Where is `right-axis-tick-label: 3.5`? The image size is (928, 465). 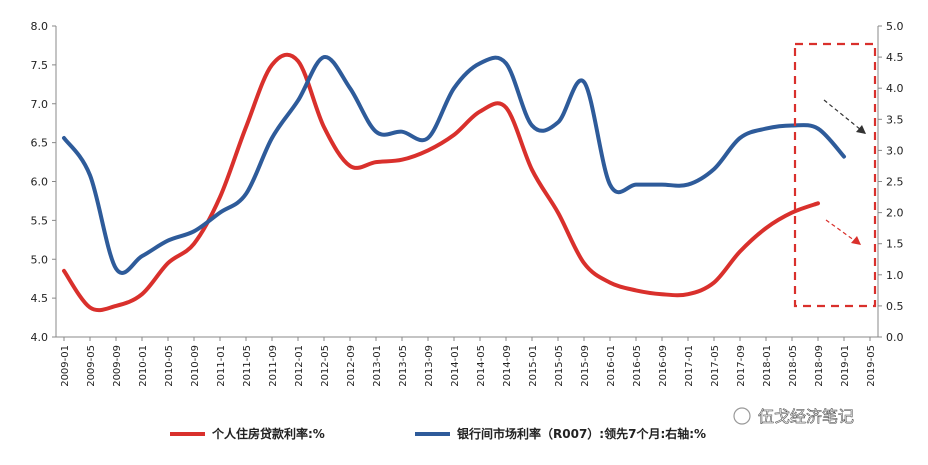
right-axis-tick-label: 3.5 is located at coordinates (895, 119).